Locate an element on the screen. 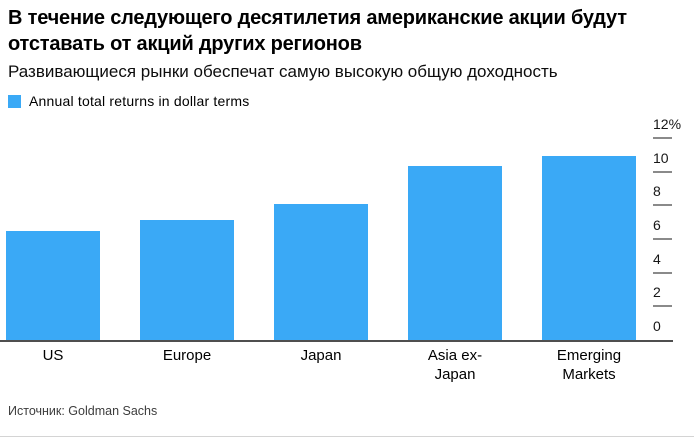 The width and height of the screenshot is (694, 437). y-axis-label-4: 4 is located at coordinates (657, 258).